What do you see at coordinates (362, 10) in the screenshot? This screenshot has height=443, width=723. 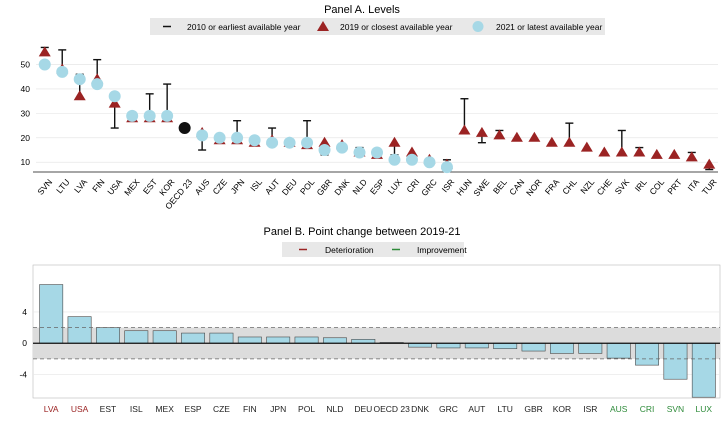 I see `panel-a-title: Panel A. Levels` at bounding box center [362, 10].